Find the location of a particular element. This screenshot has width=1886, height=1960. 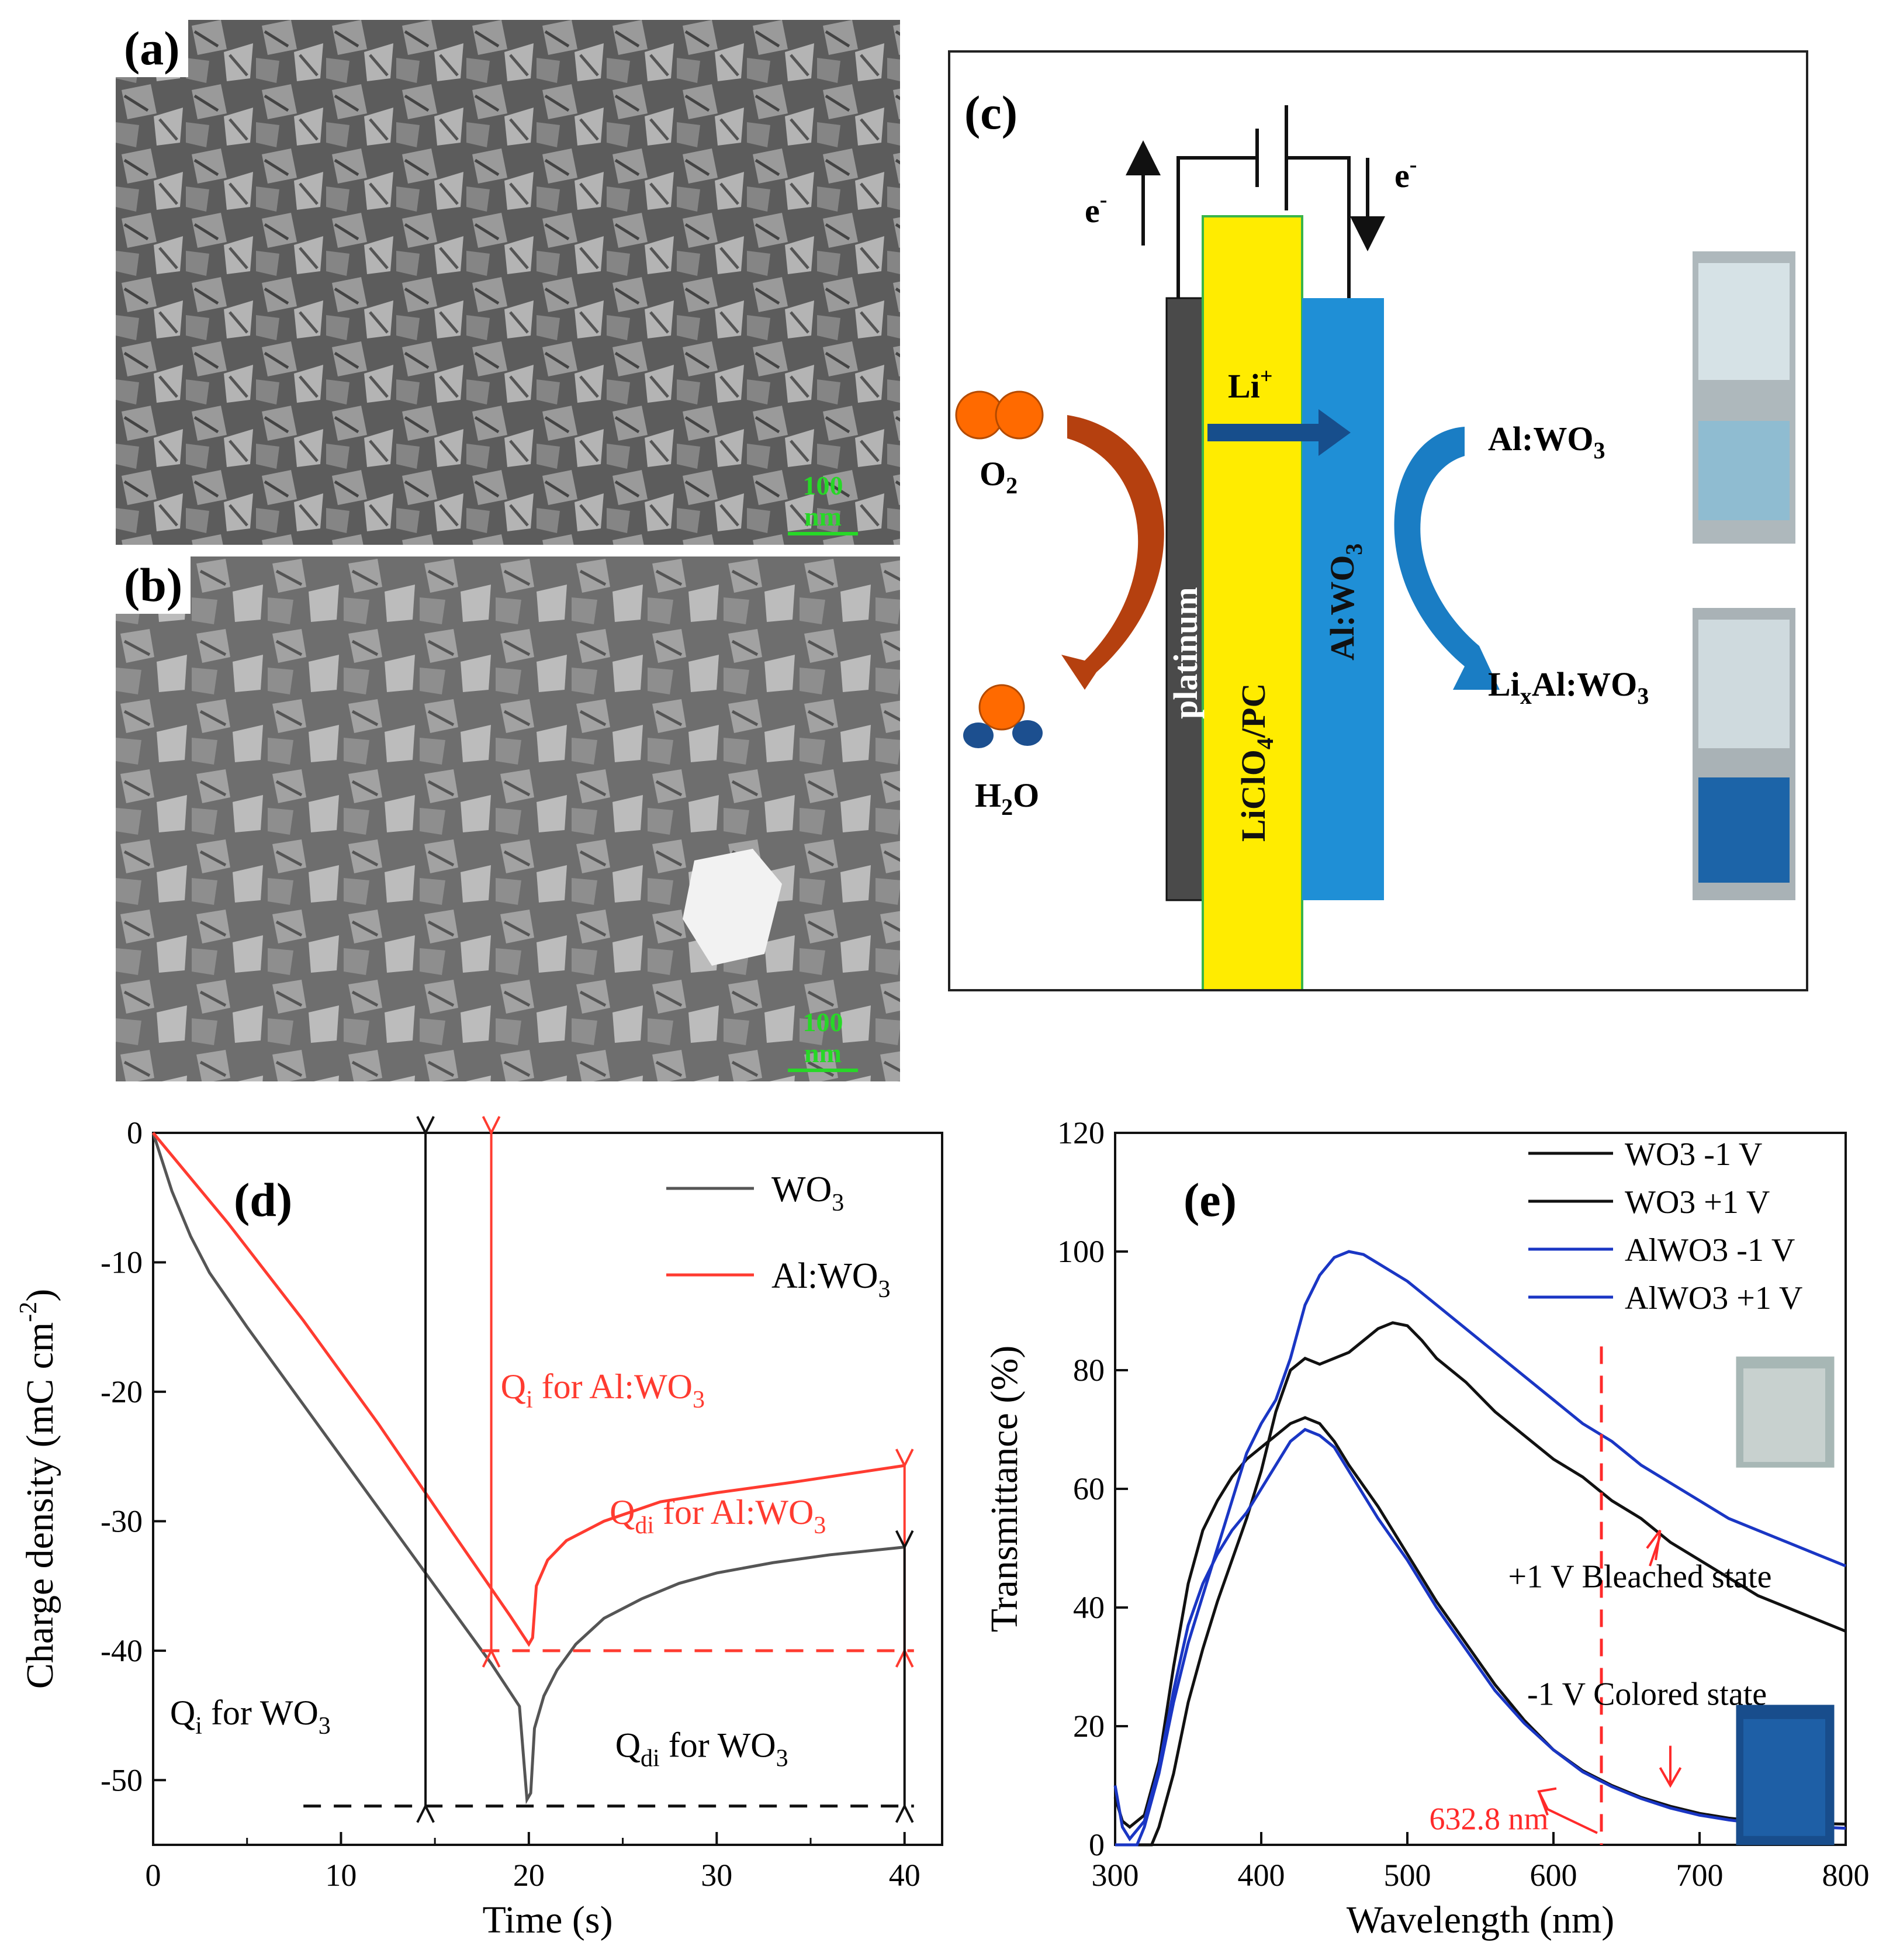

y-tick-label: -20 is located at coordinates (122, 1391).